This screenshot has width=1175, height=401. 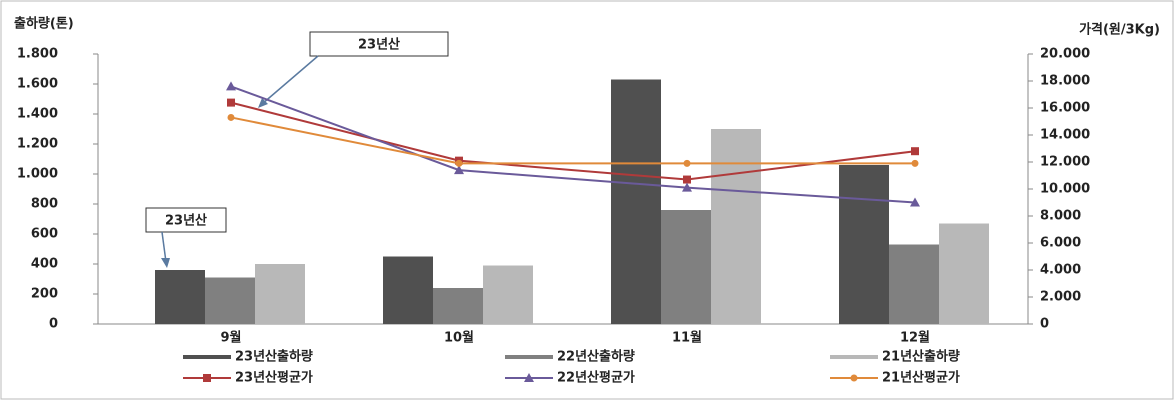 What do you see at coordinates (274, 357) in the screenshot?
I see `legend-label: 23년산출하량` at bounding box center [274, 357].